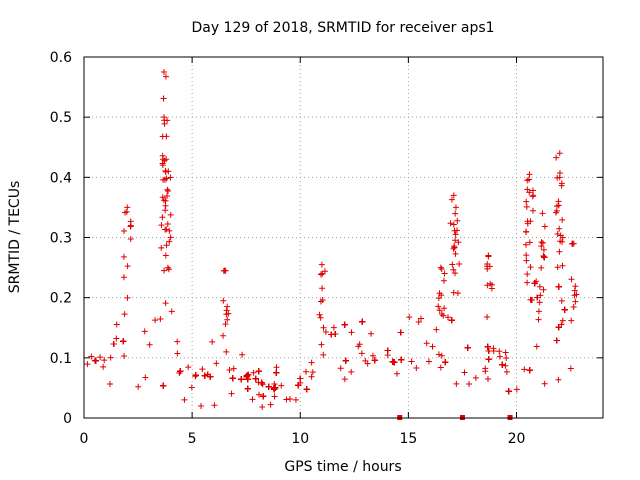  What do you see at coordinates (61, 118) in the screenshot?
I see `y-tick-label: 0.5` at bounding box center [61, 118].